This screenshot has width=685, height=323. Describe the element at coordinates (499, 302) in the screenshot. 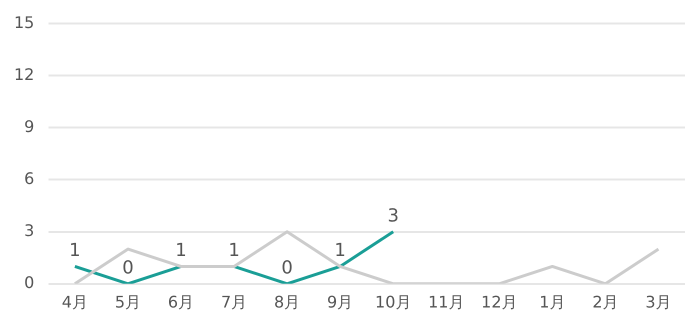

I see `x-tick-label: 12月` at that location.